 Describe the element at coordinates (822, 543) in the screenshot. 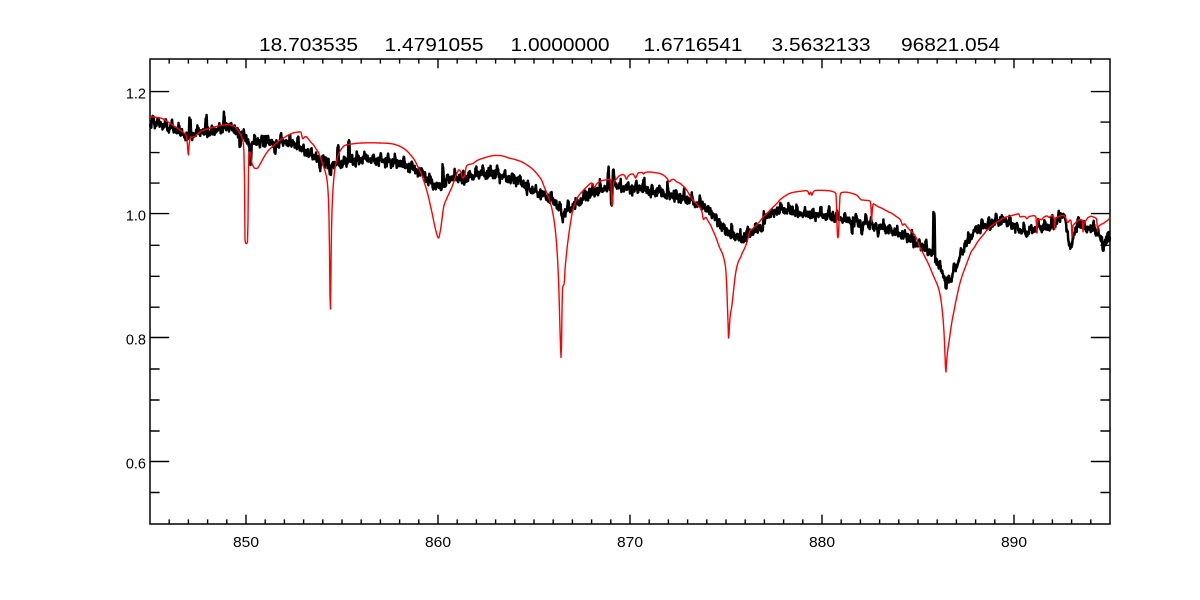

I see `svg-text: 880` at that location.